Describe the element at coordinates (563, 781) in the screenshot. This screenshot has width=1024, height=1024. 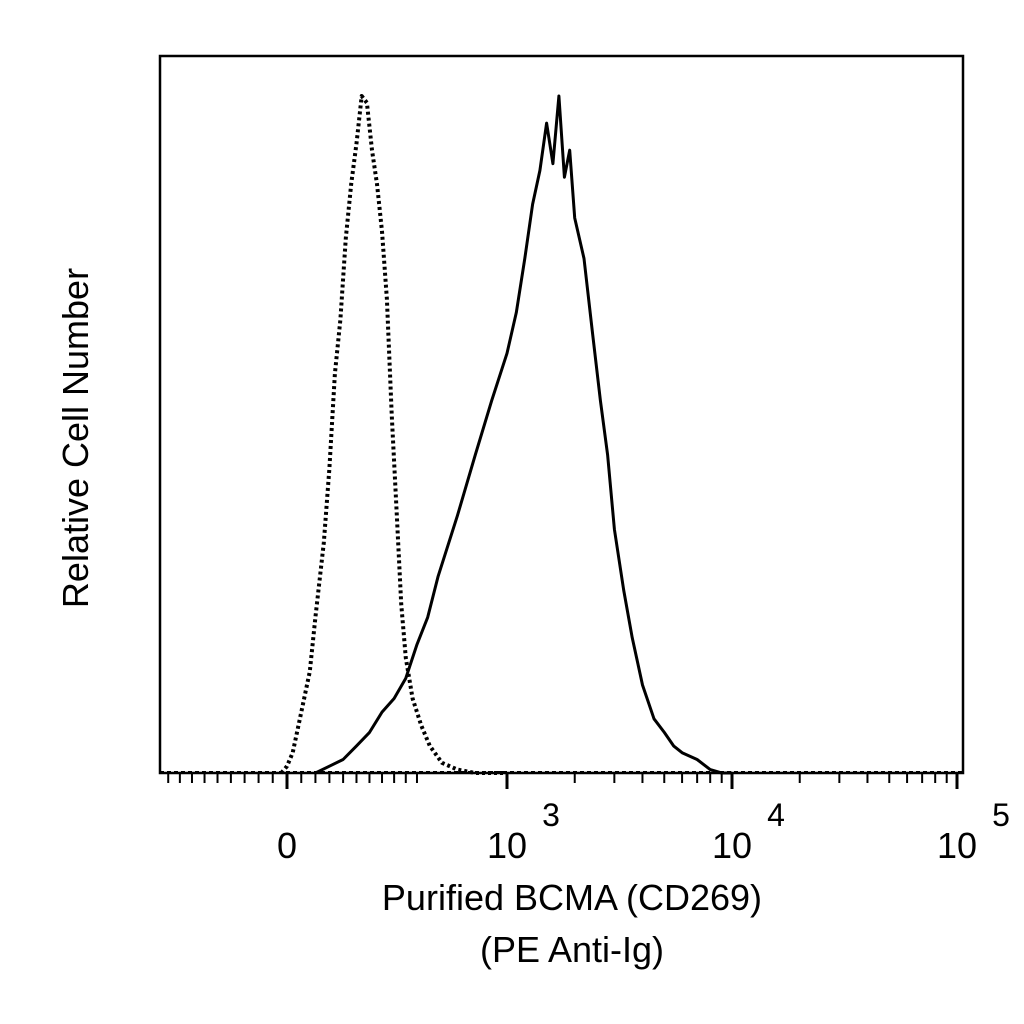
I see `x-minor-ticks` at that location.